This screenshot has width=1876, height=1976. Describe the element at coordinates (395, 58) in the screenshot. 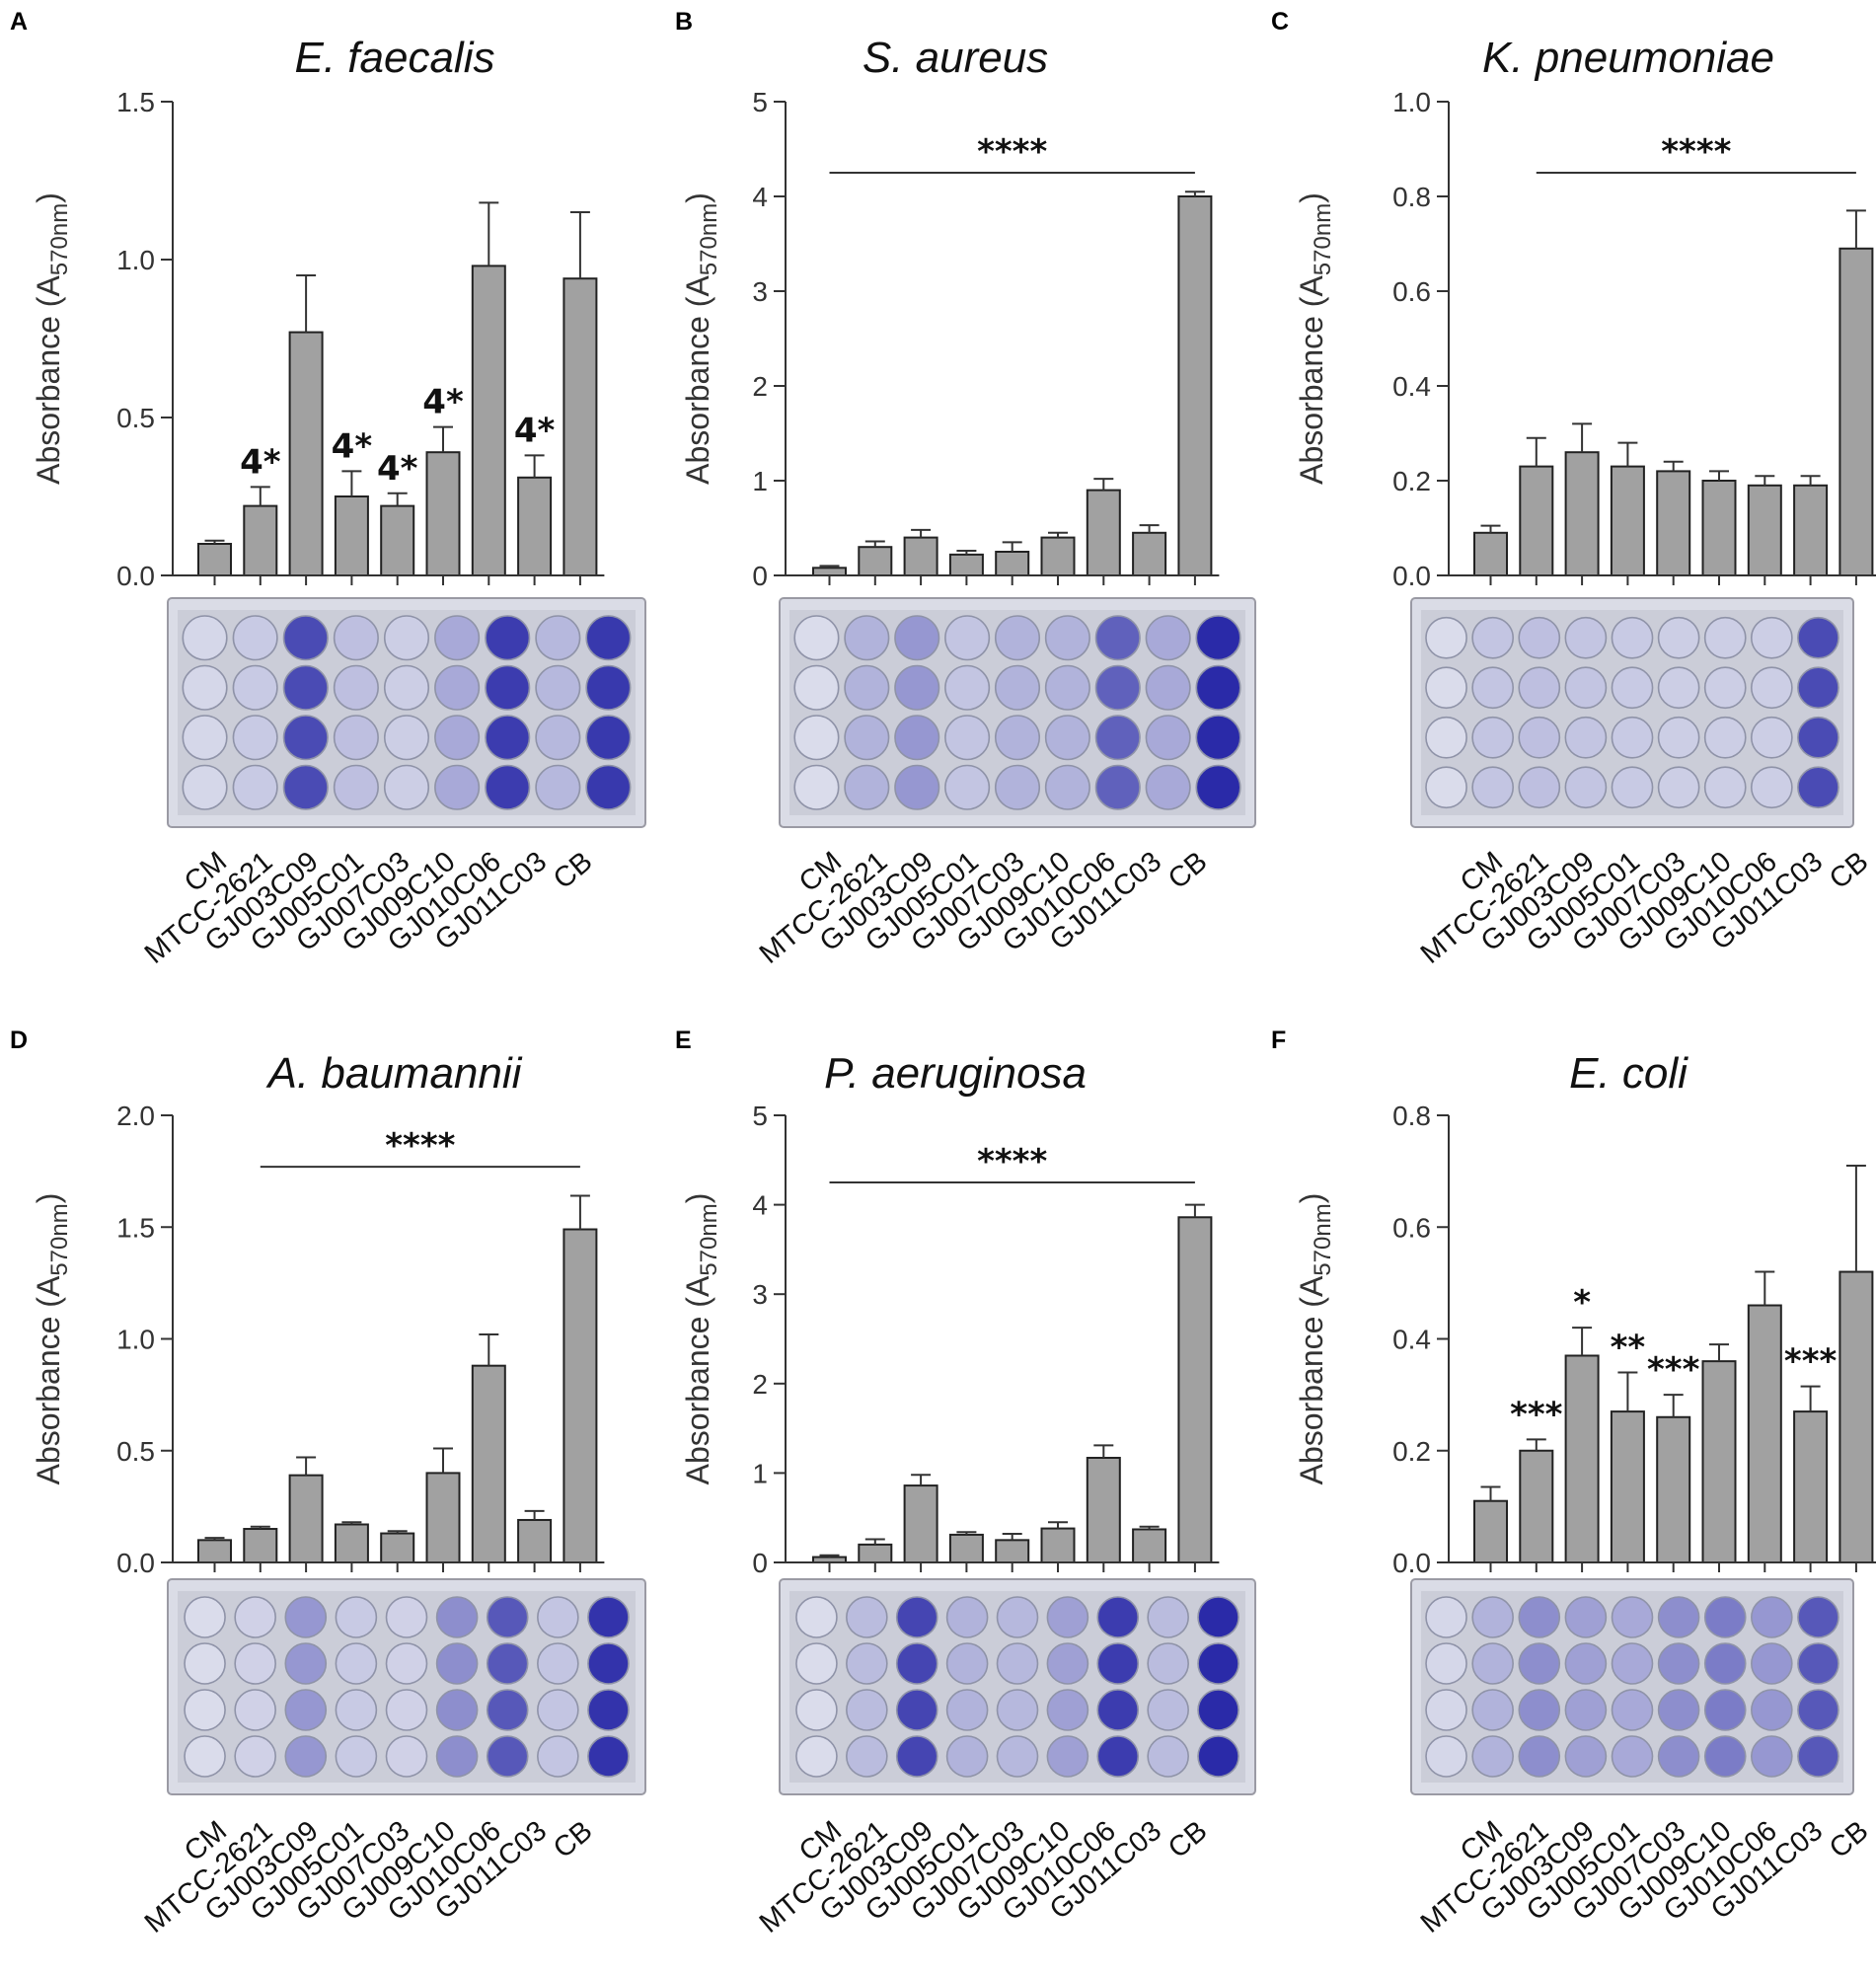

I see `chart-title: E. faecalis` at that location.